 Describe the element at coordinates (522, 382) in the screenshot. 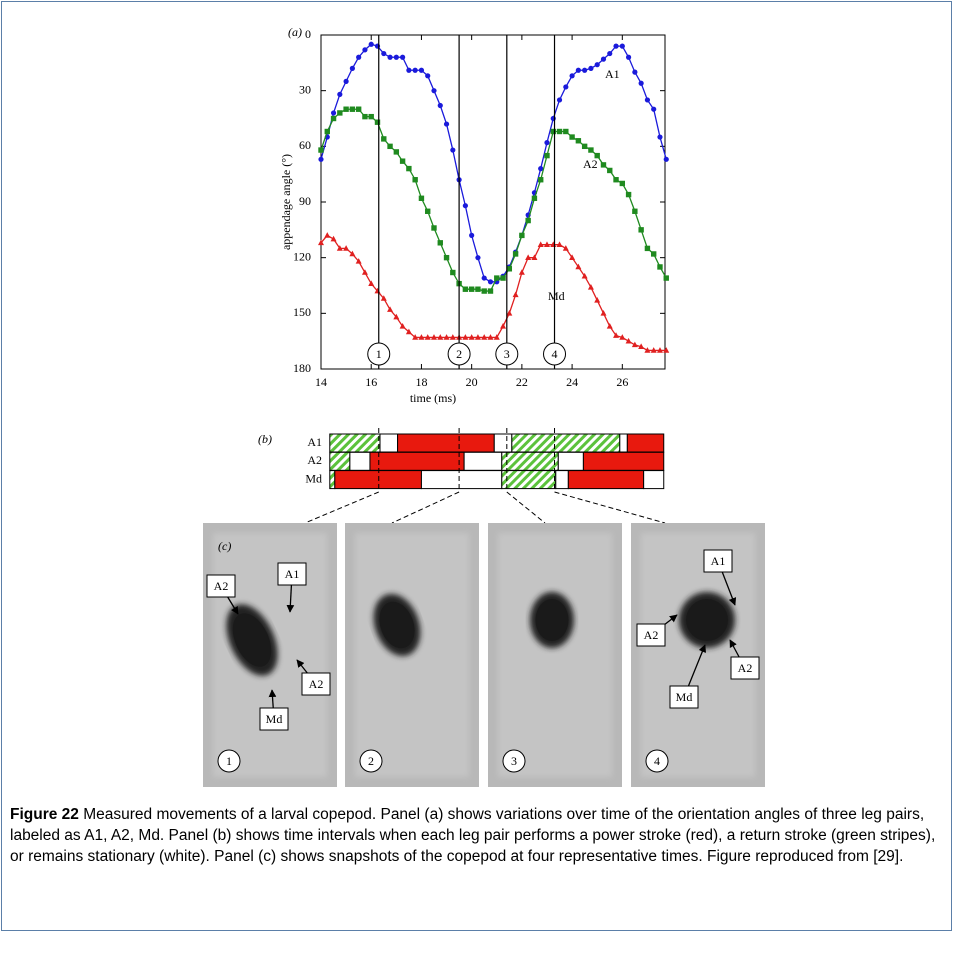

I see `x-tick-label: 22` at that location.